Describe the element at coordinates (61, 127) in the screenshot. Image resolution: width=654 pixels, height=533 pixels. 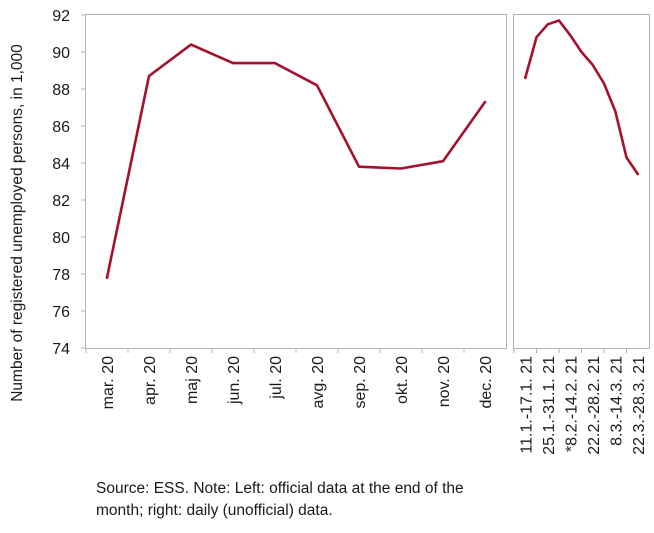
I see `y-tick-label: 86` at that location.